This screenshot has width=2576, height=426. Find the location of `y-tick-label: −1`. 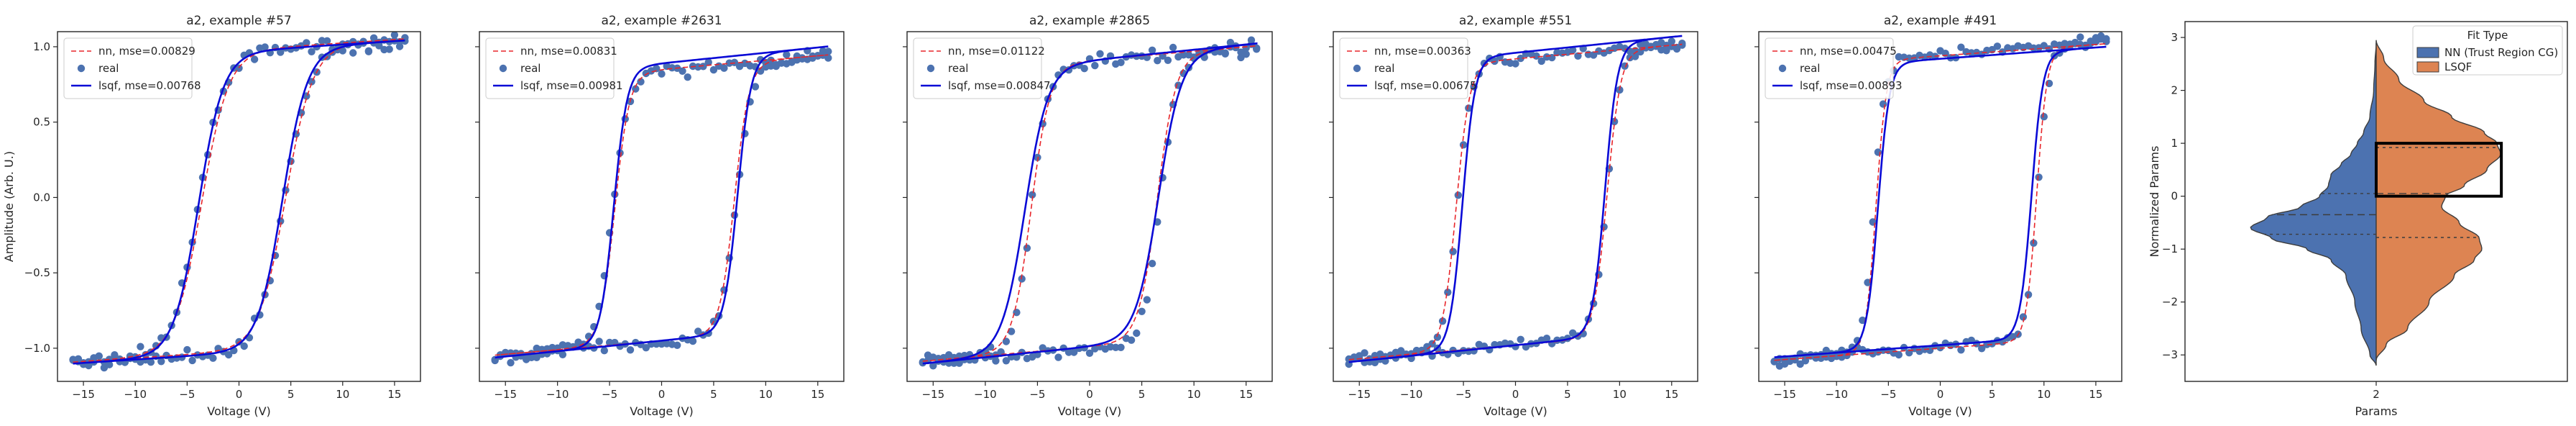

y-tick-label: −1 is located at coordinates (2170, 249).